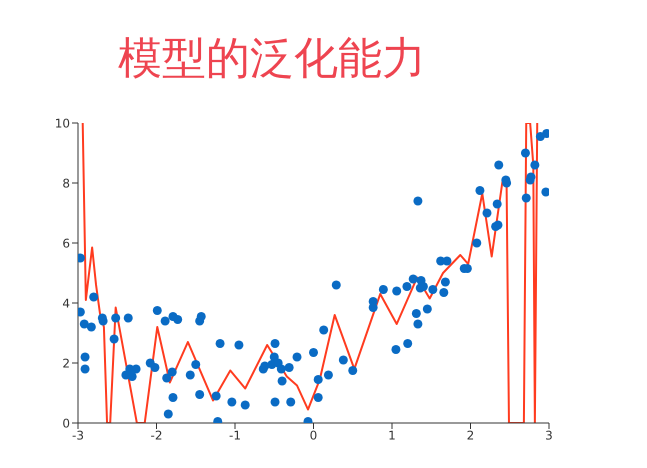  Describe the element at coordinates (66, 423) in the screenshot. I see `y-tick-label: 0` at that location.